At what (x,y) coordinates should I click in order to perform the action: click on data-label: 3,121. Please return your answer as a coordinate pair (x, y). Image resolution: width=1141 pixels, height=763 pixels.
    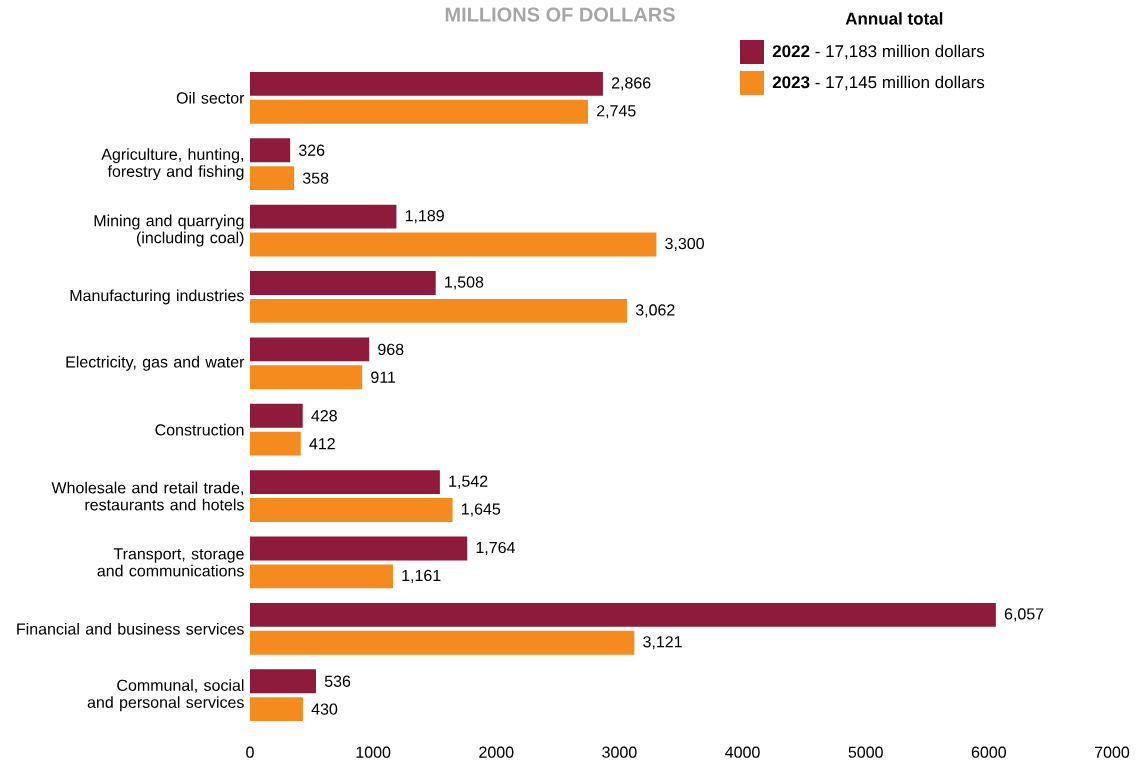
    Looking at the image, I should click on (662, 643).